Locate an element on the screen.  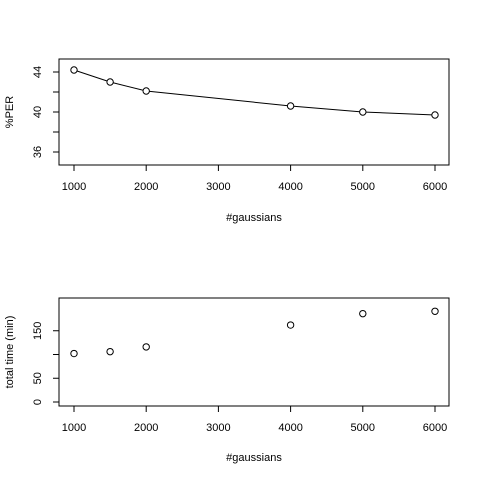
per-x-tick-label: 3000 is located at coordinates (218, 187).